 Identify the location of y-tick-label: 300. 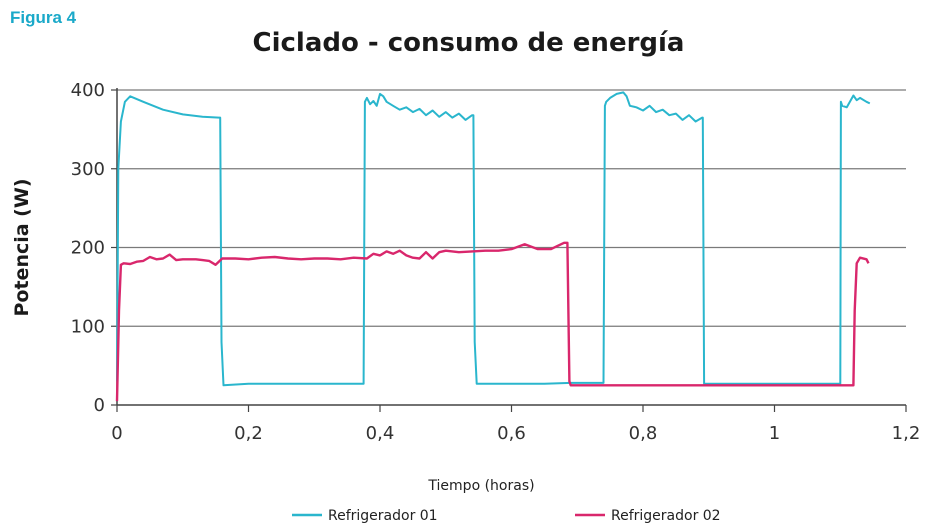
(88, 169).